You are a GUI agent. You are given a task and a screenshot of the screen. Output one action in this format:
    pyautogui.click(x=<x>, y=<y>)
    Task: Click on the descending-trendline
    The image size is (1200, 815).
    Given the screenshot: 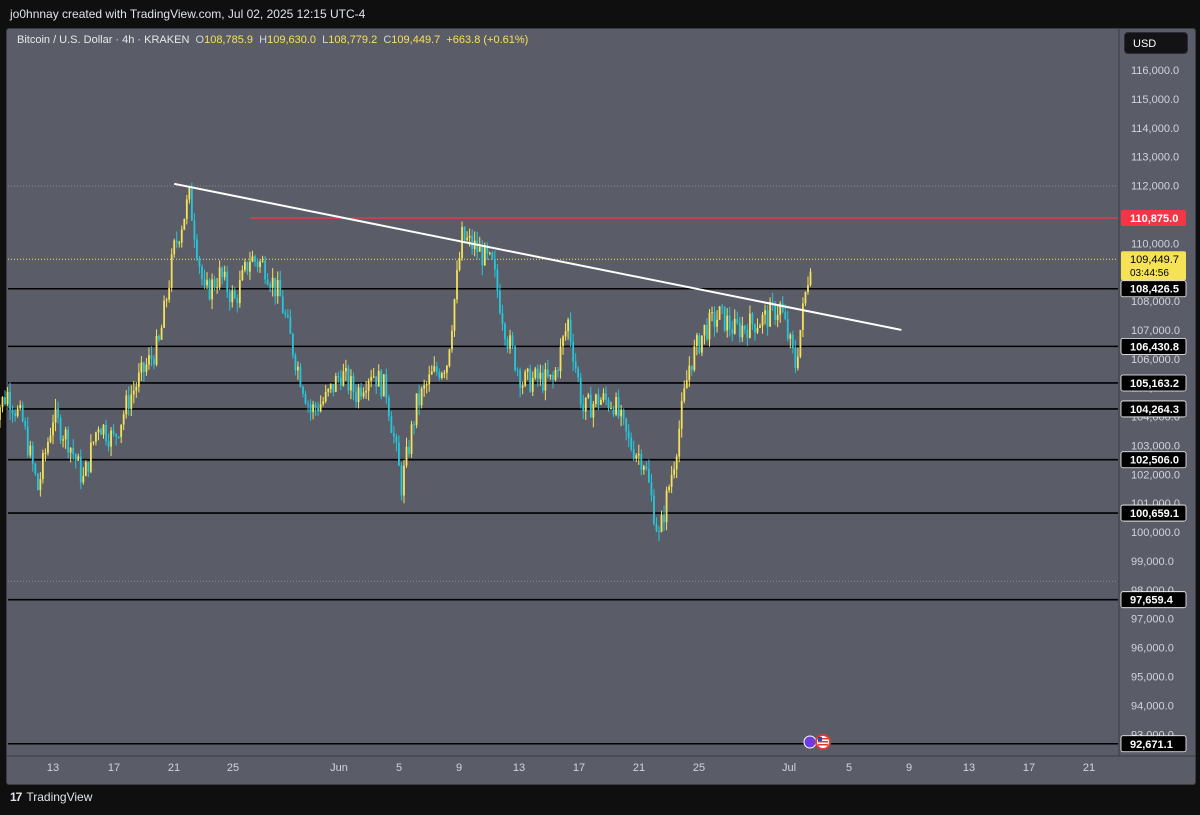 What is the action you would take?
    pyautogui.click(x=538, y=256)
    